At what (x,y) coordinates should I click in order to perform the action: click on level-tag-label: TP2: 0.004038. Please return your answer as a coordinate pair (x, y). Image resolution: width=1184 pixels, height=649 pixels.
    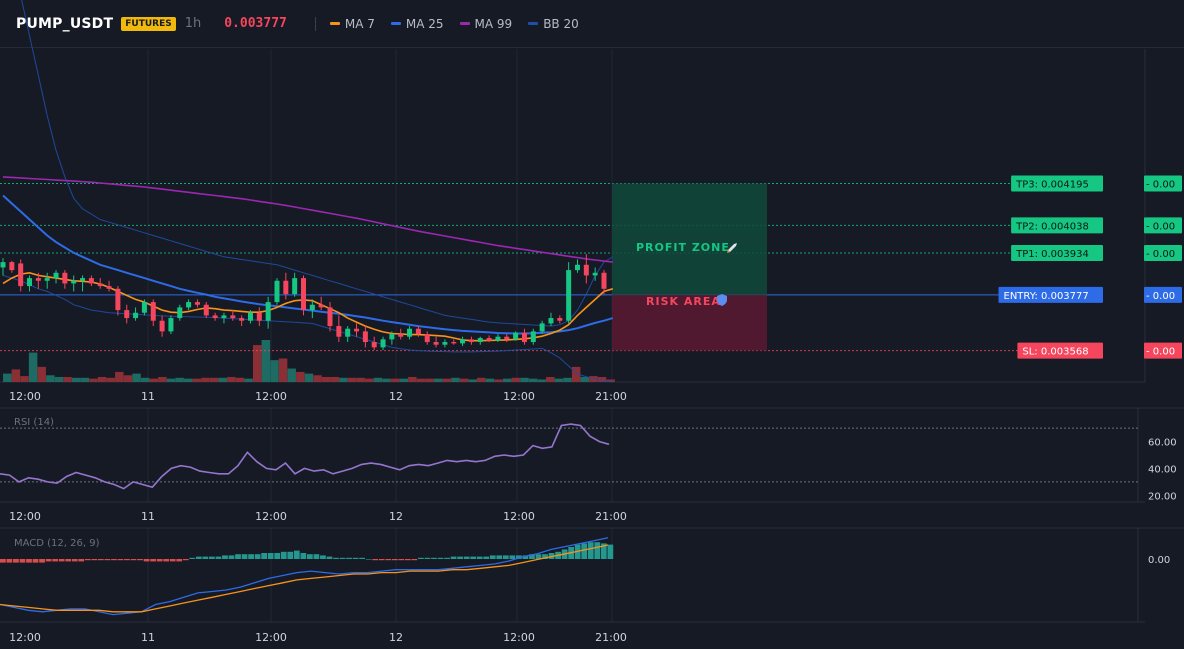
    Looking at the image, I should click on (1052, 226).